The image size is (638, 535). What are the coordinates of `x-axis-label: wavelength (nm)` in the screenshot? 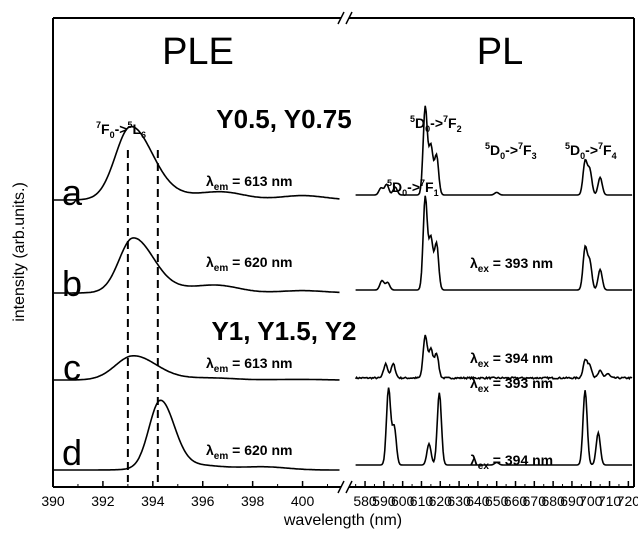 It's located at (342, 520).